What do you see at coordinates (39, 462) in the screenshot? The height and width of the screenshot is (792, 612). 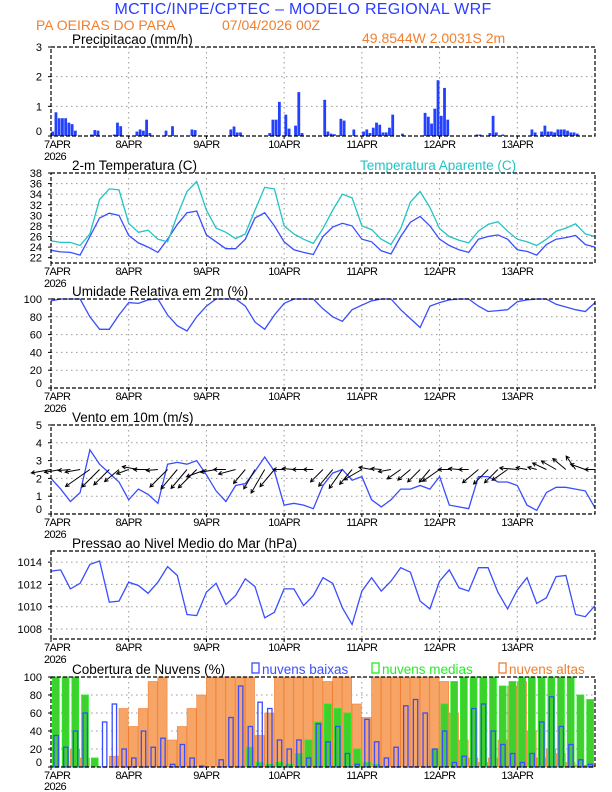 I see `y-tick-label: 3` at bounding box center [39, 462].